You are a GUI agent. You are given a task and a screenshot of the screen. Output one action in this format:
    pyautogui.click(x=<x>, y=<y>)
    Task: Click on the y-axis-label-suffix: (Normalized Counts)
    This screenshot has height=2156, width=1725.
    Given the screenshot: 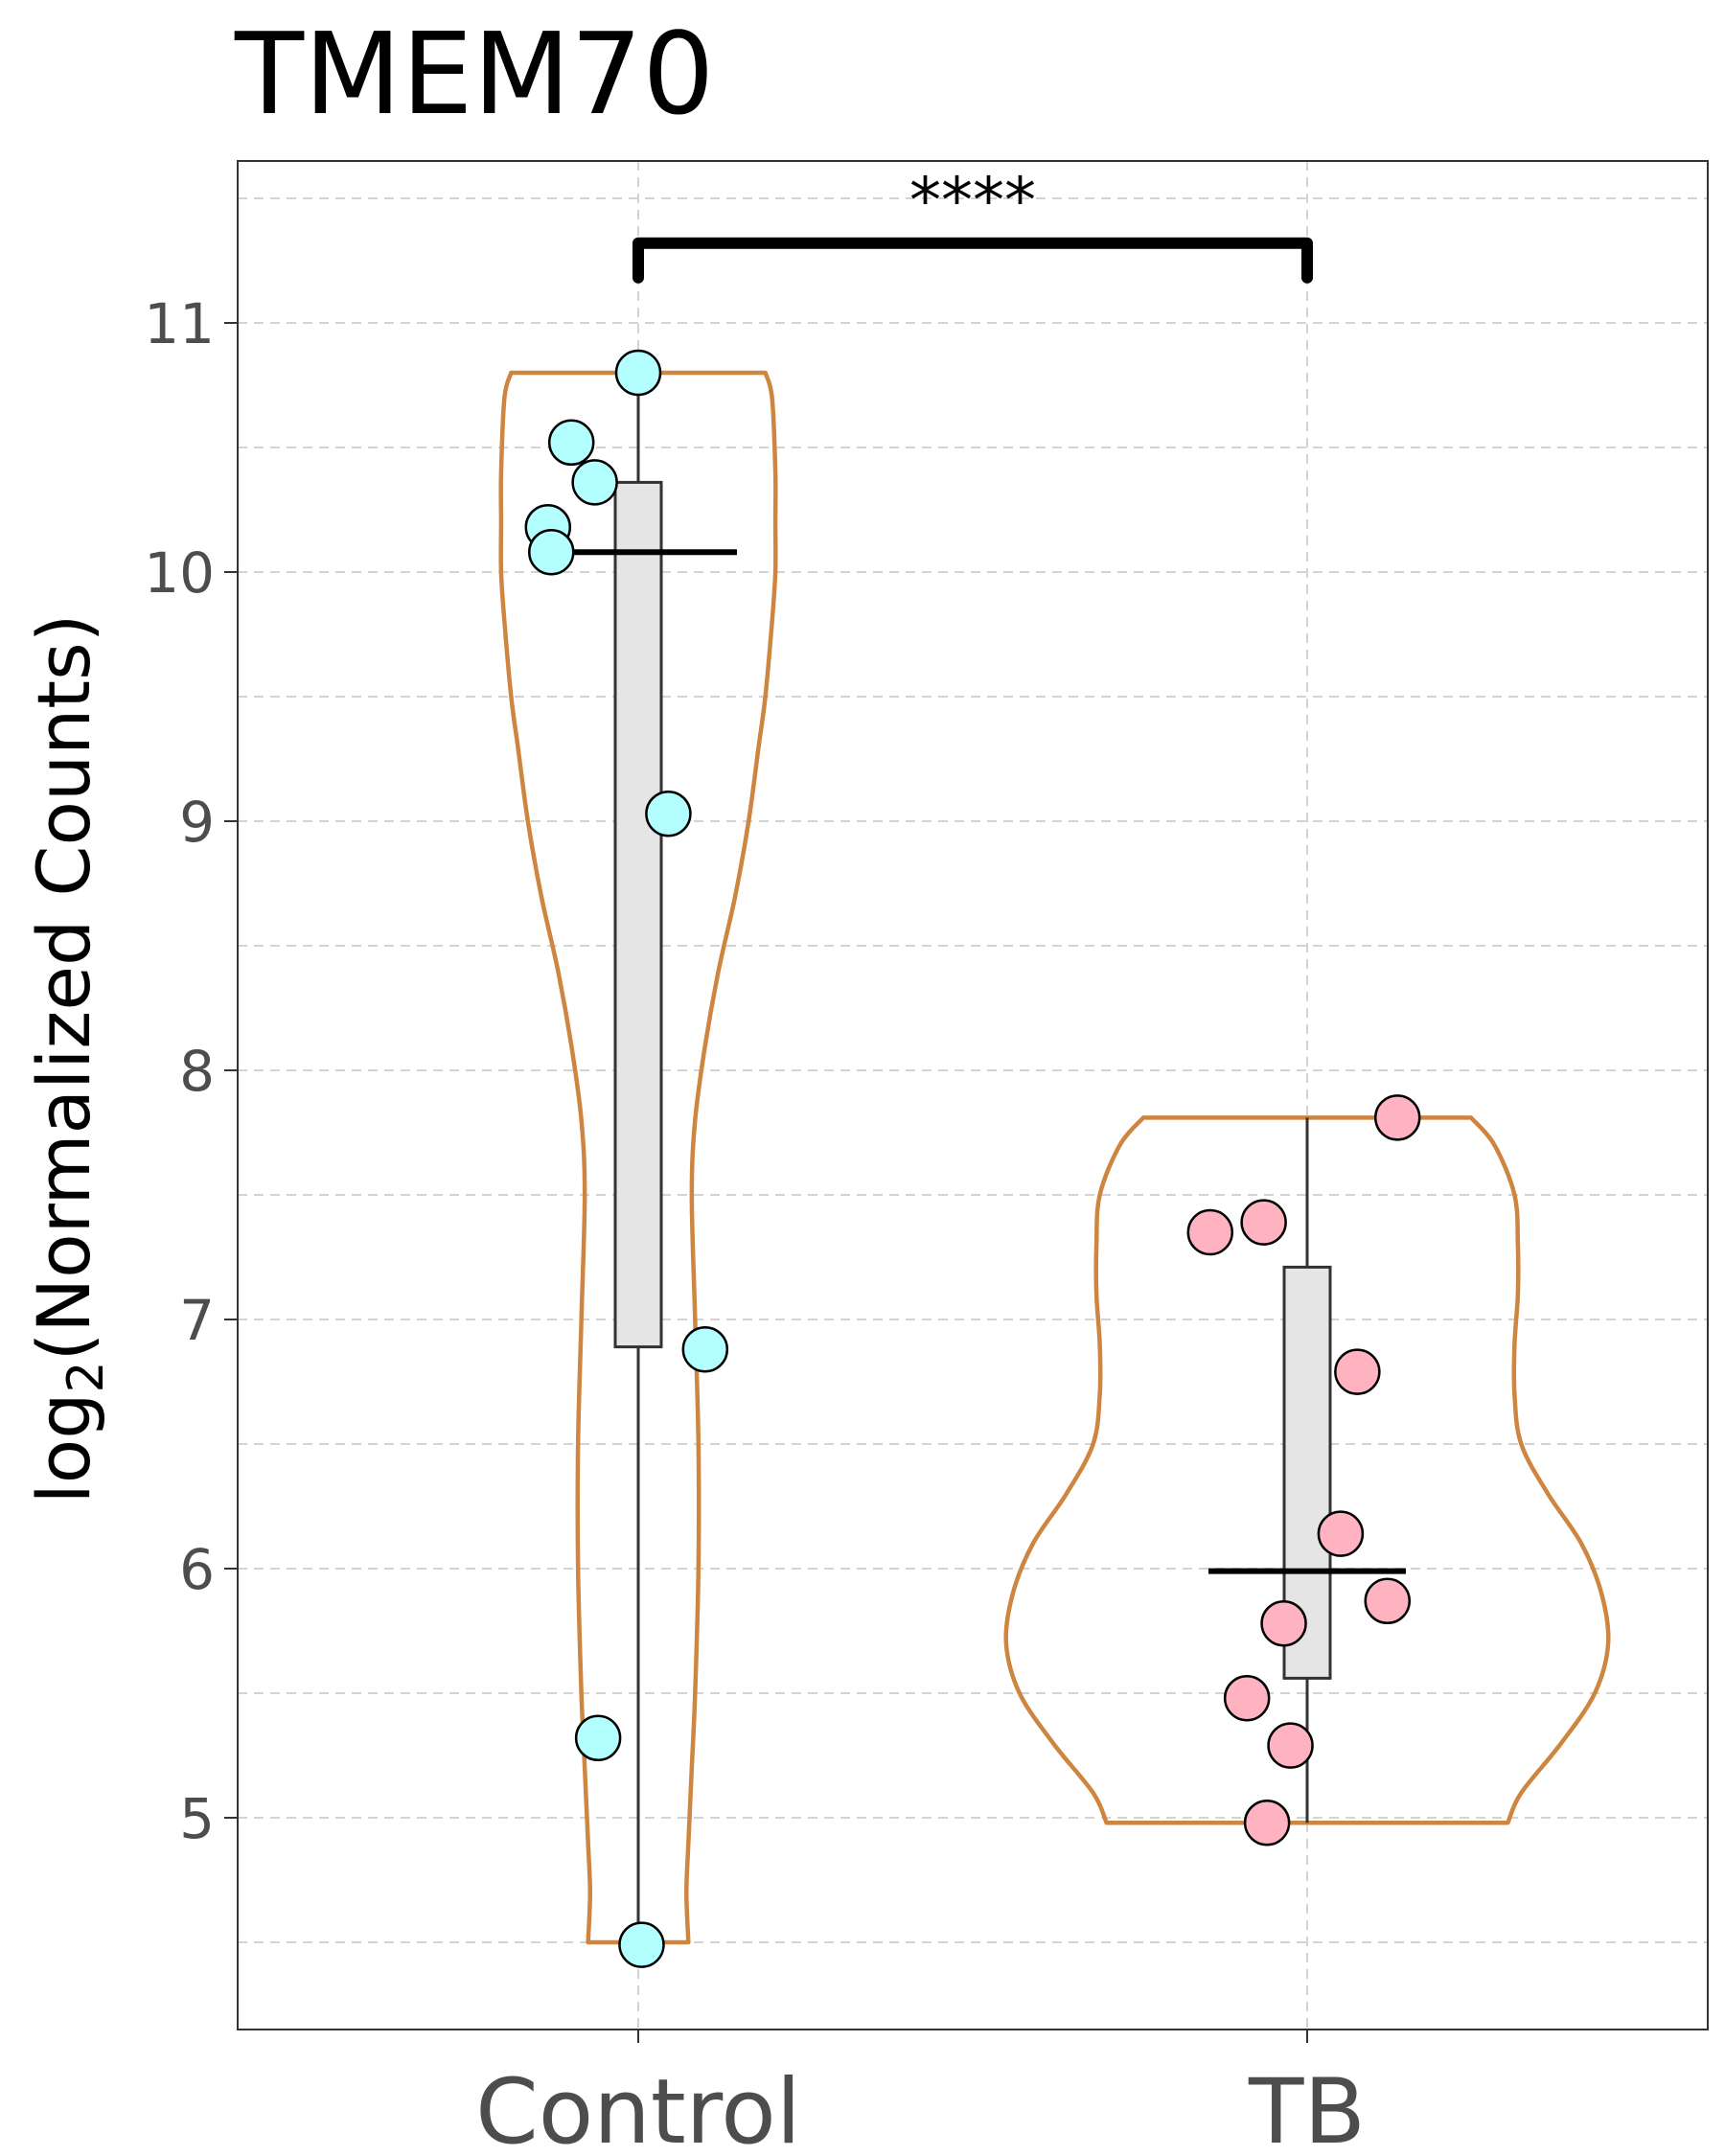 What is the action you would take?
    pyautogui.click(x=63, y=988)
    